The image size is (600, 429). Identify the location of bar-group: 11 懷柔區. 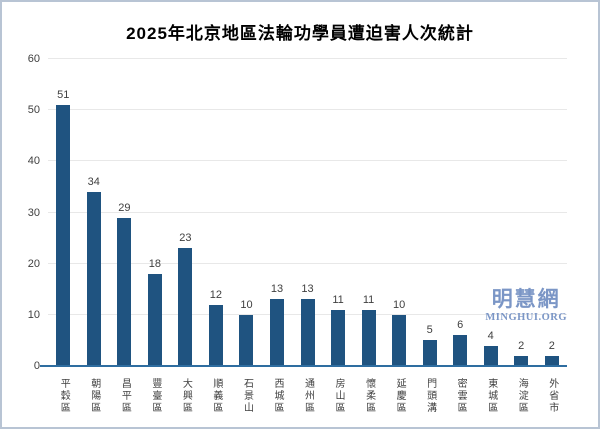
(368, 236).